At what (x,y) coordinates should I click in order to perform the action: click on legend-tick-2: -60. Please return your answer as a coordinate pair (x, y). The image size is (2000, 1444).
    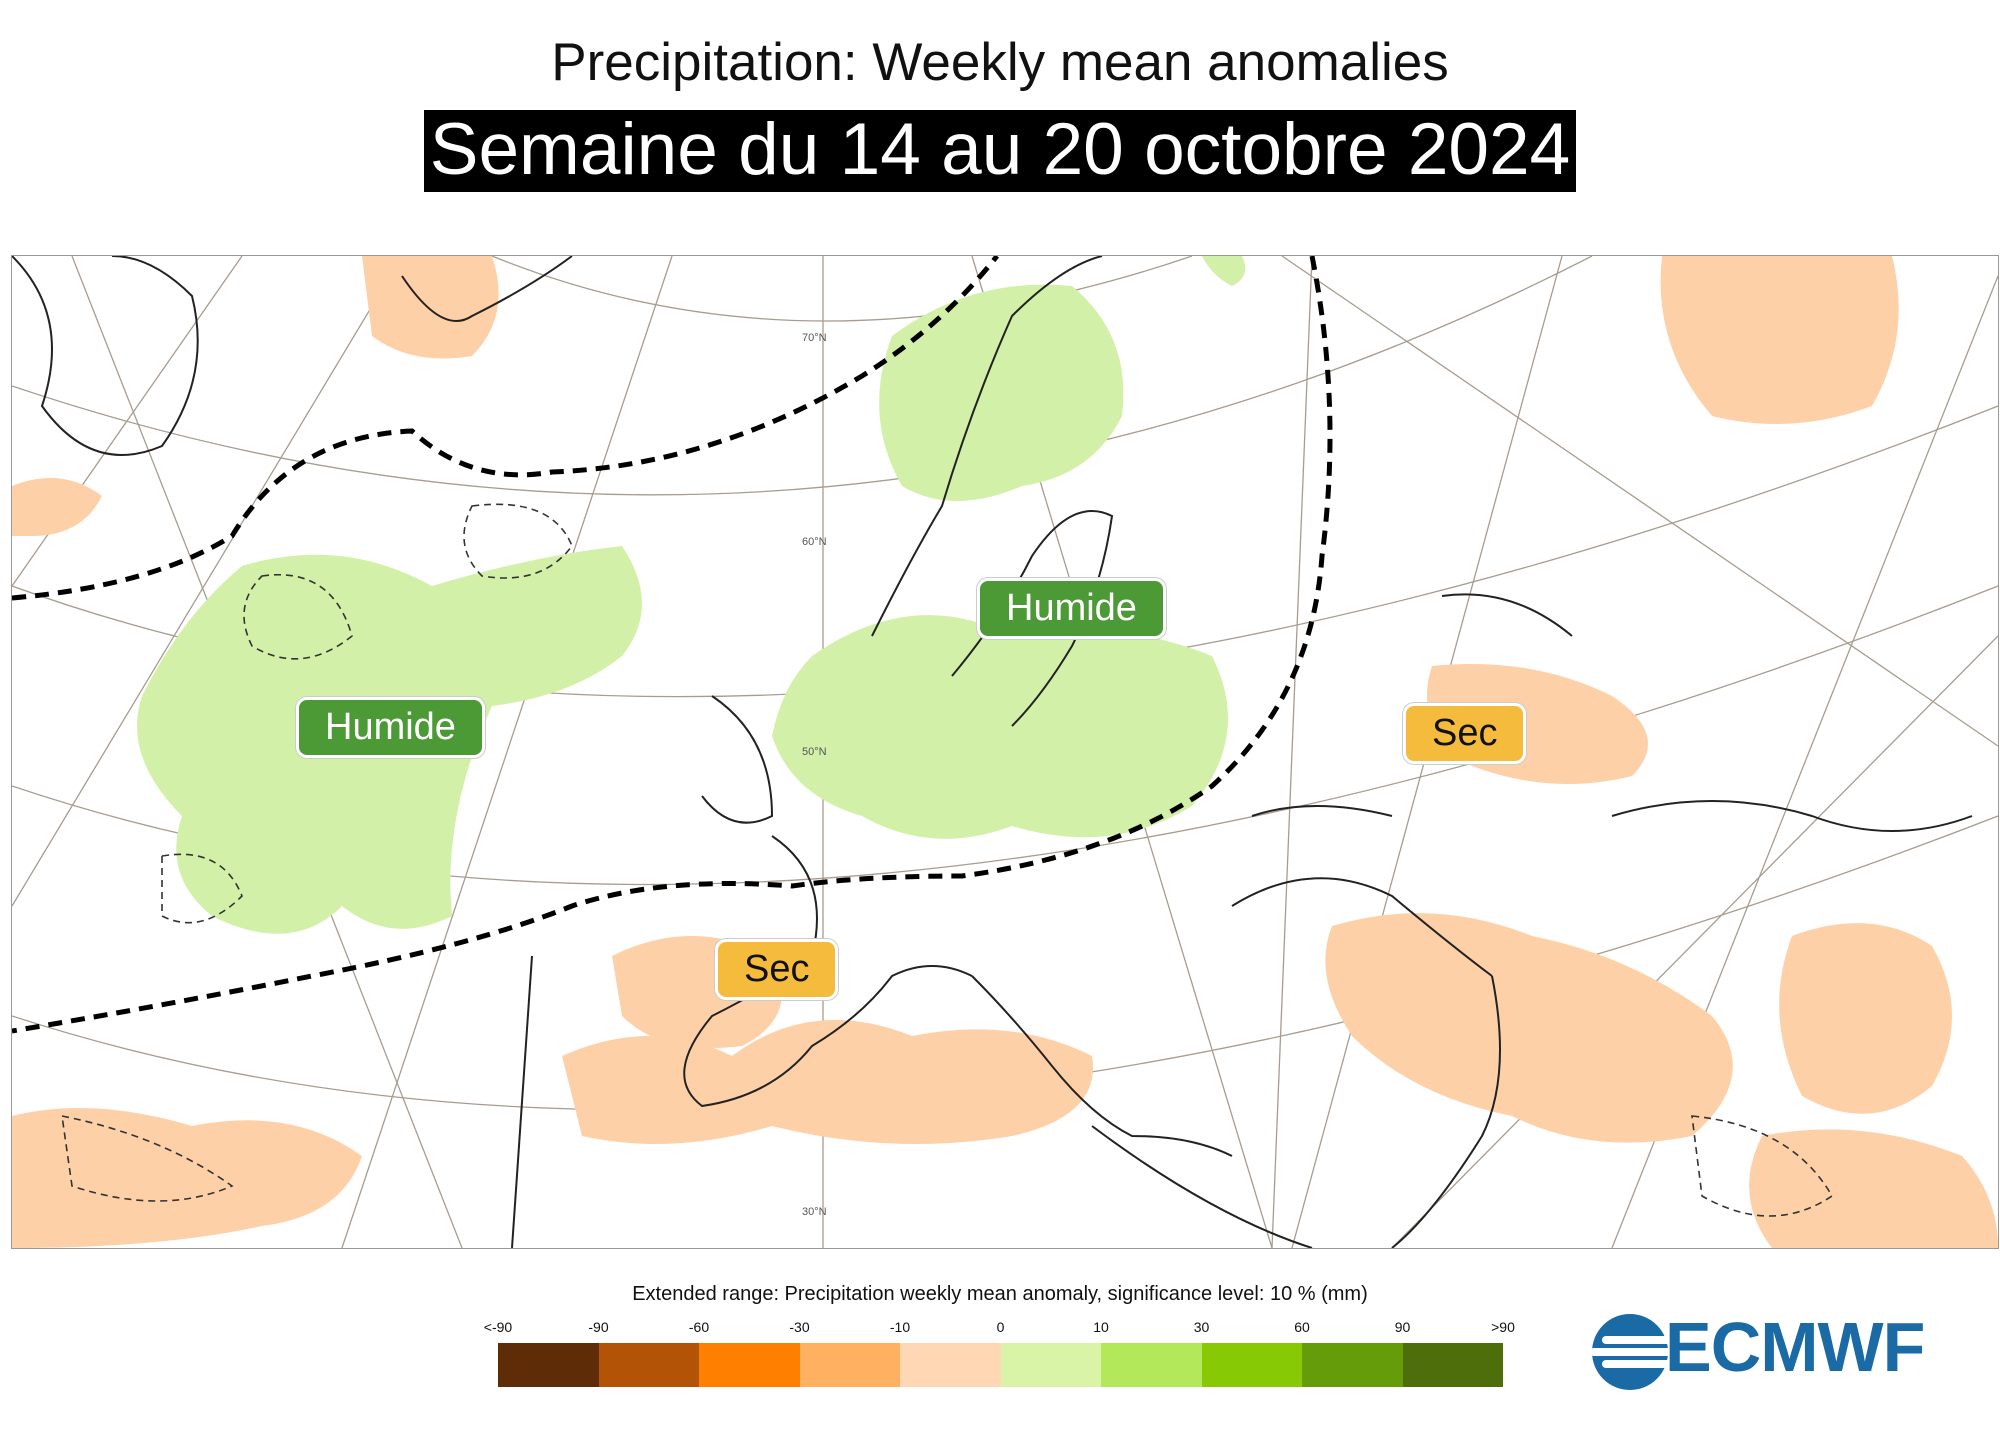
    Looking at the image, I should click on (699, 1327).